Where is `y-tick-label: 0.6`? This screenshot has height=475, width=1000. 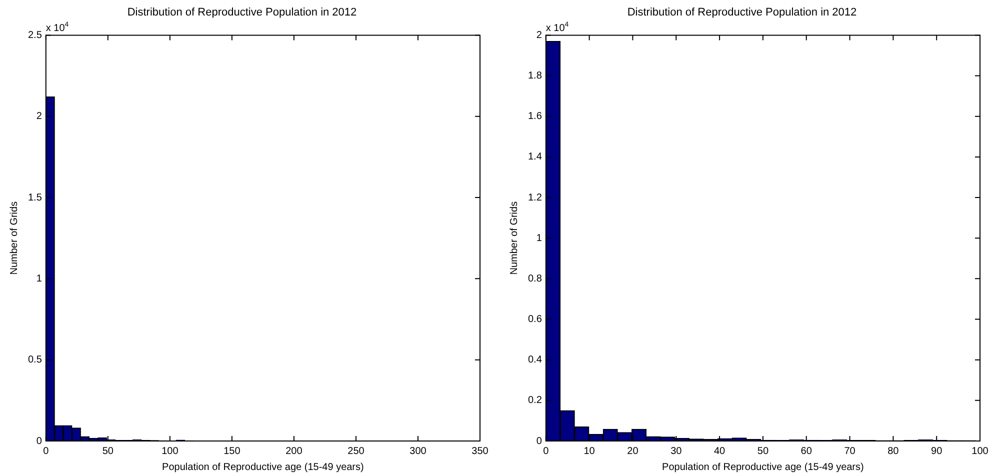
y-tick-label: 0.6 is located at coordinates (535, 320).